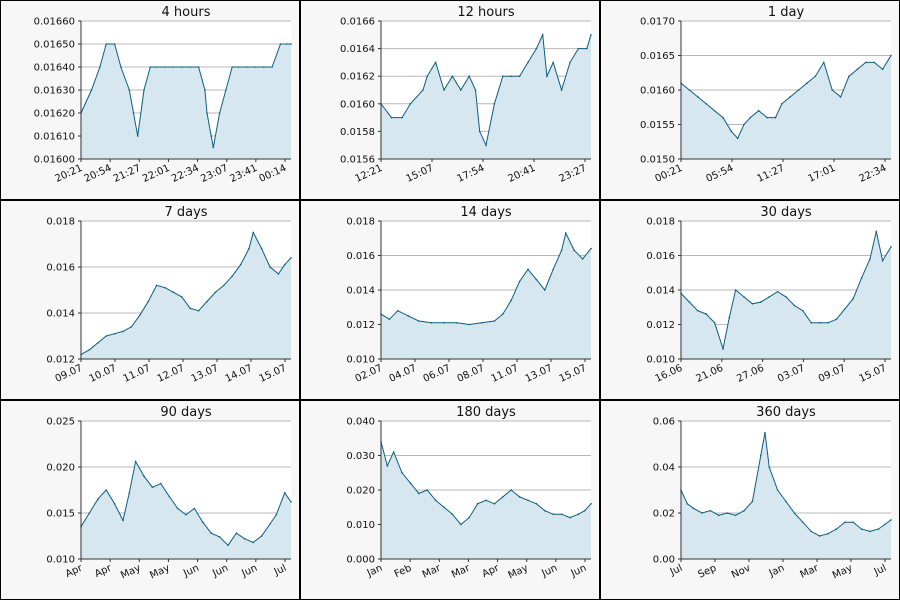 Image resolution: width=900 pixels, height=600 pixels. I want to click on x-tick-label: Jun, so click(191, 571).